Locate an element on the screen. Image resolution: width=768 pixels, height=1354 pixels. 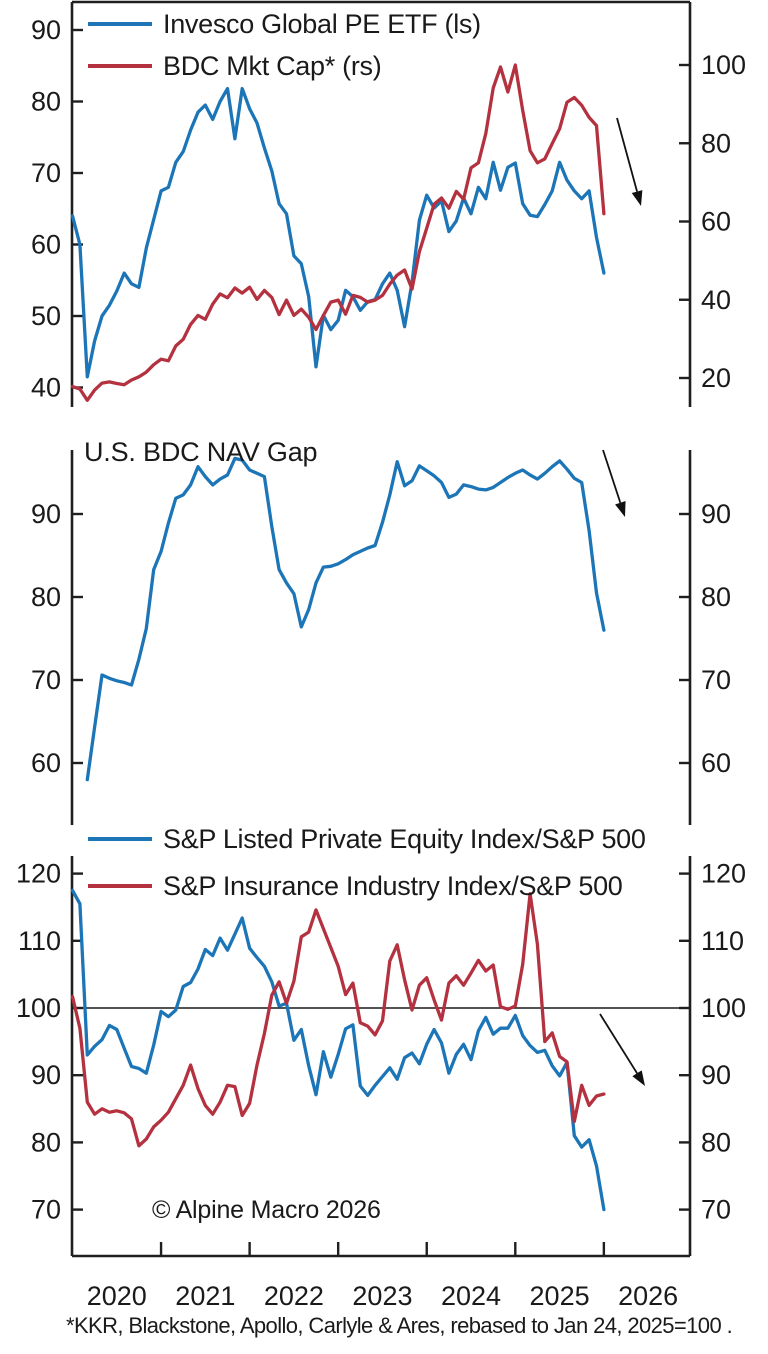
x-axis-year-label: 2023 is located at coordinates (382, 1296).